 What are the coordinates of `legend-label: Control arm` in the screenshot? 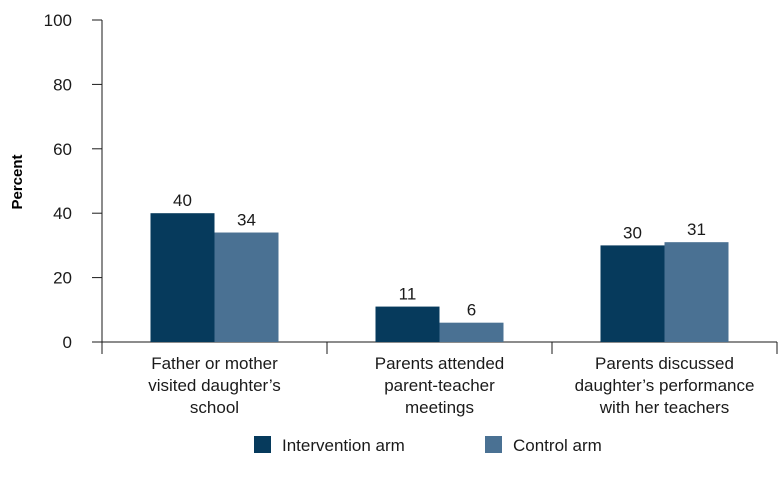 It's located at (557, 445).